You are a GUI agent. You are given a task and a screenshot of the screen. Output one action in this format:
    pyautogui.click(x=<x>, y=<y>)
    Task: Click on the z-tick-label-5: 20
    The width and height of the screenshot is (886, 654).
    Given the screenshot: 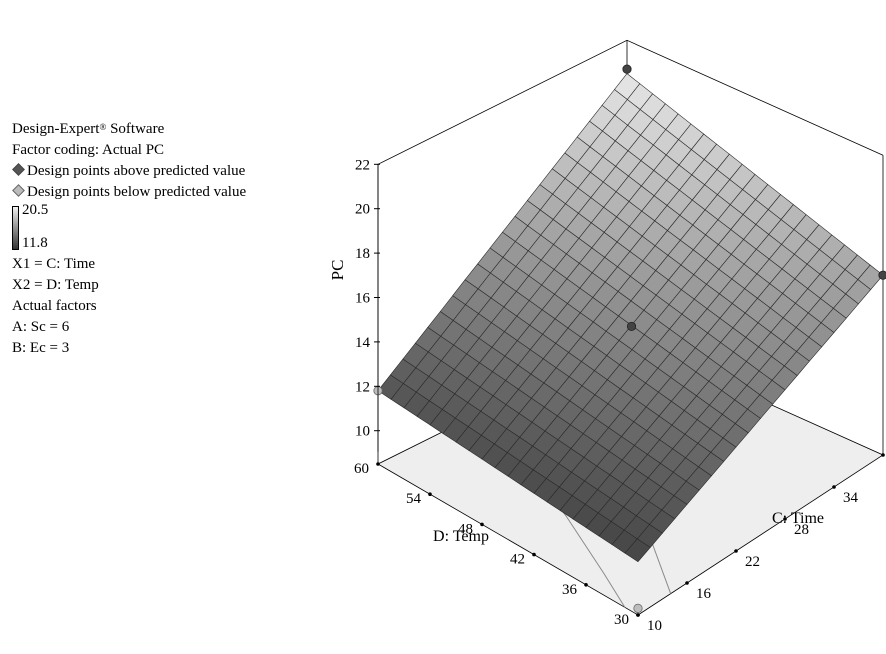 What is the action you would take?
    pyautogui.click(x=362, y=210)
    